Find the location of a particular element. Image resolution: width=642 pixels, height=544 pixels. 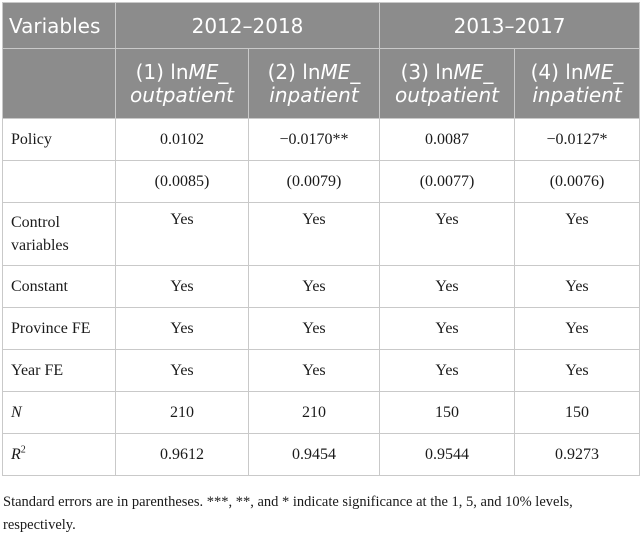

row-label is located at coordinates (59, 181).